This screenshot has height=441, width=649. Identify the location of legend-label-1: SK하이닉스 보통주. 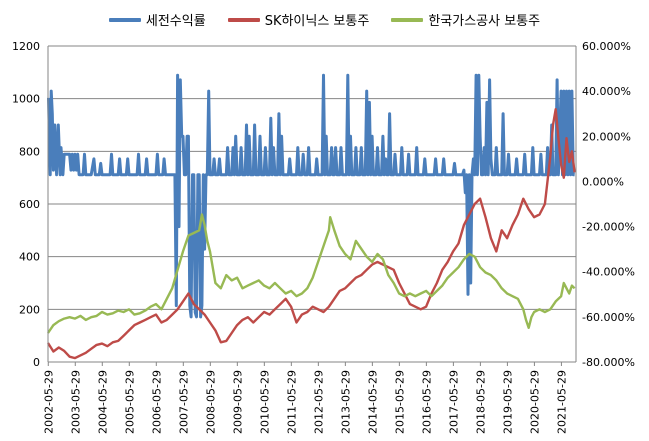
(317, 21).